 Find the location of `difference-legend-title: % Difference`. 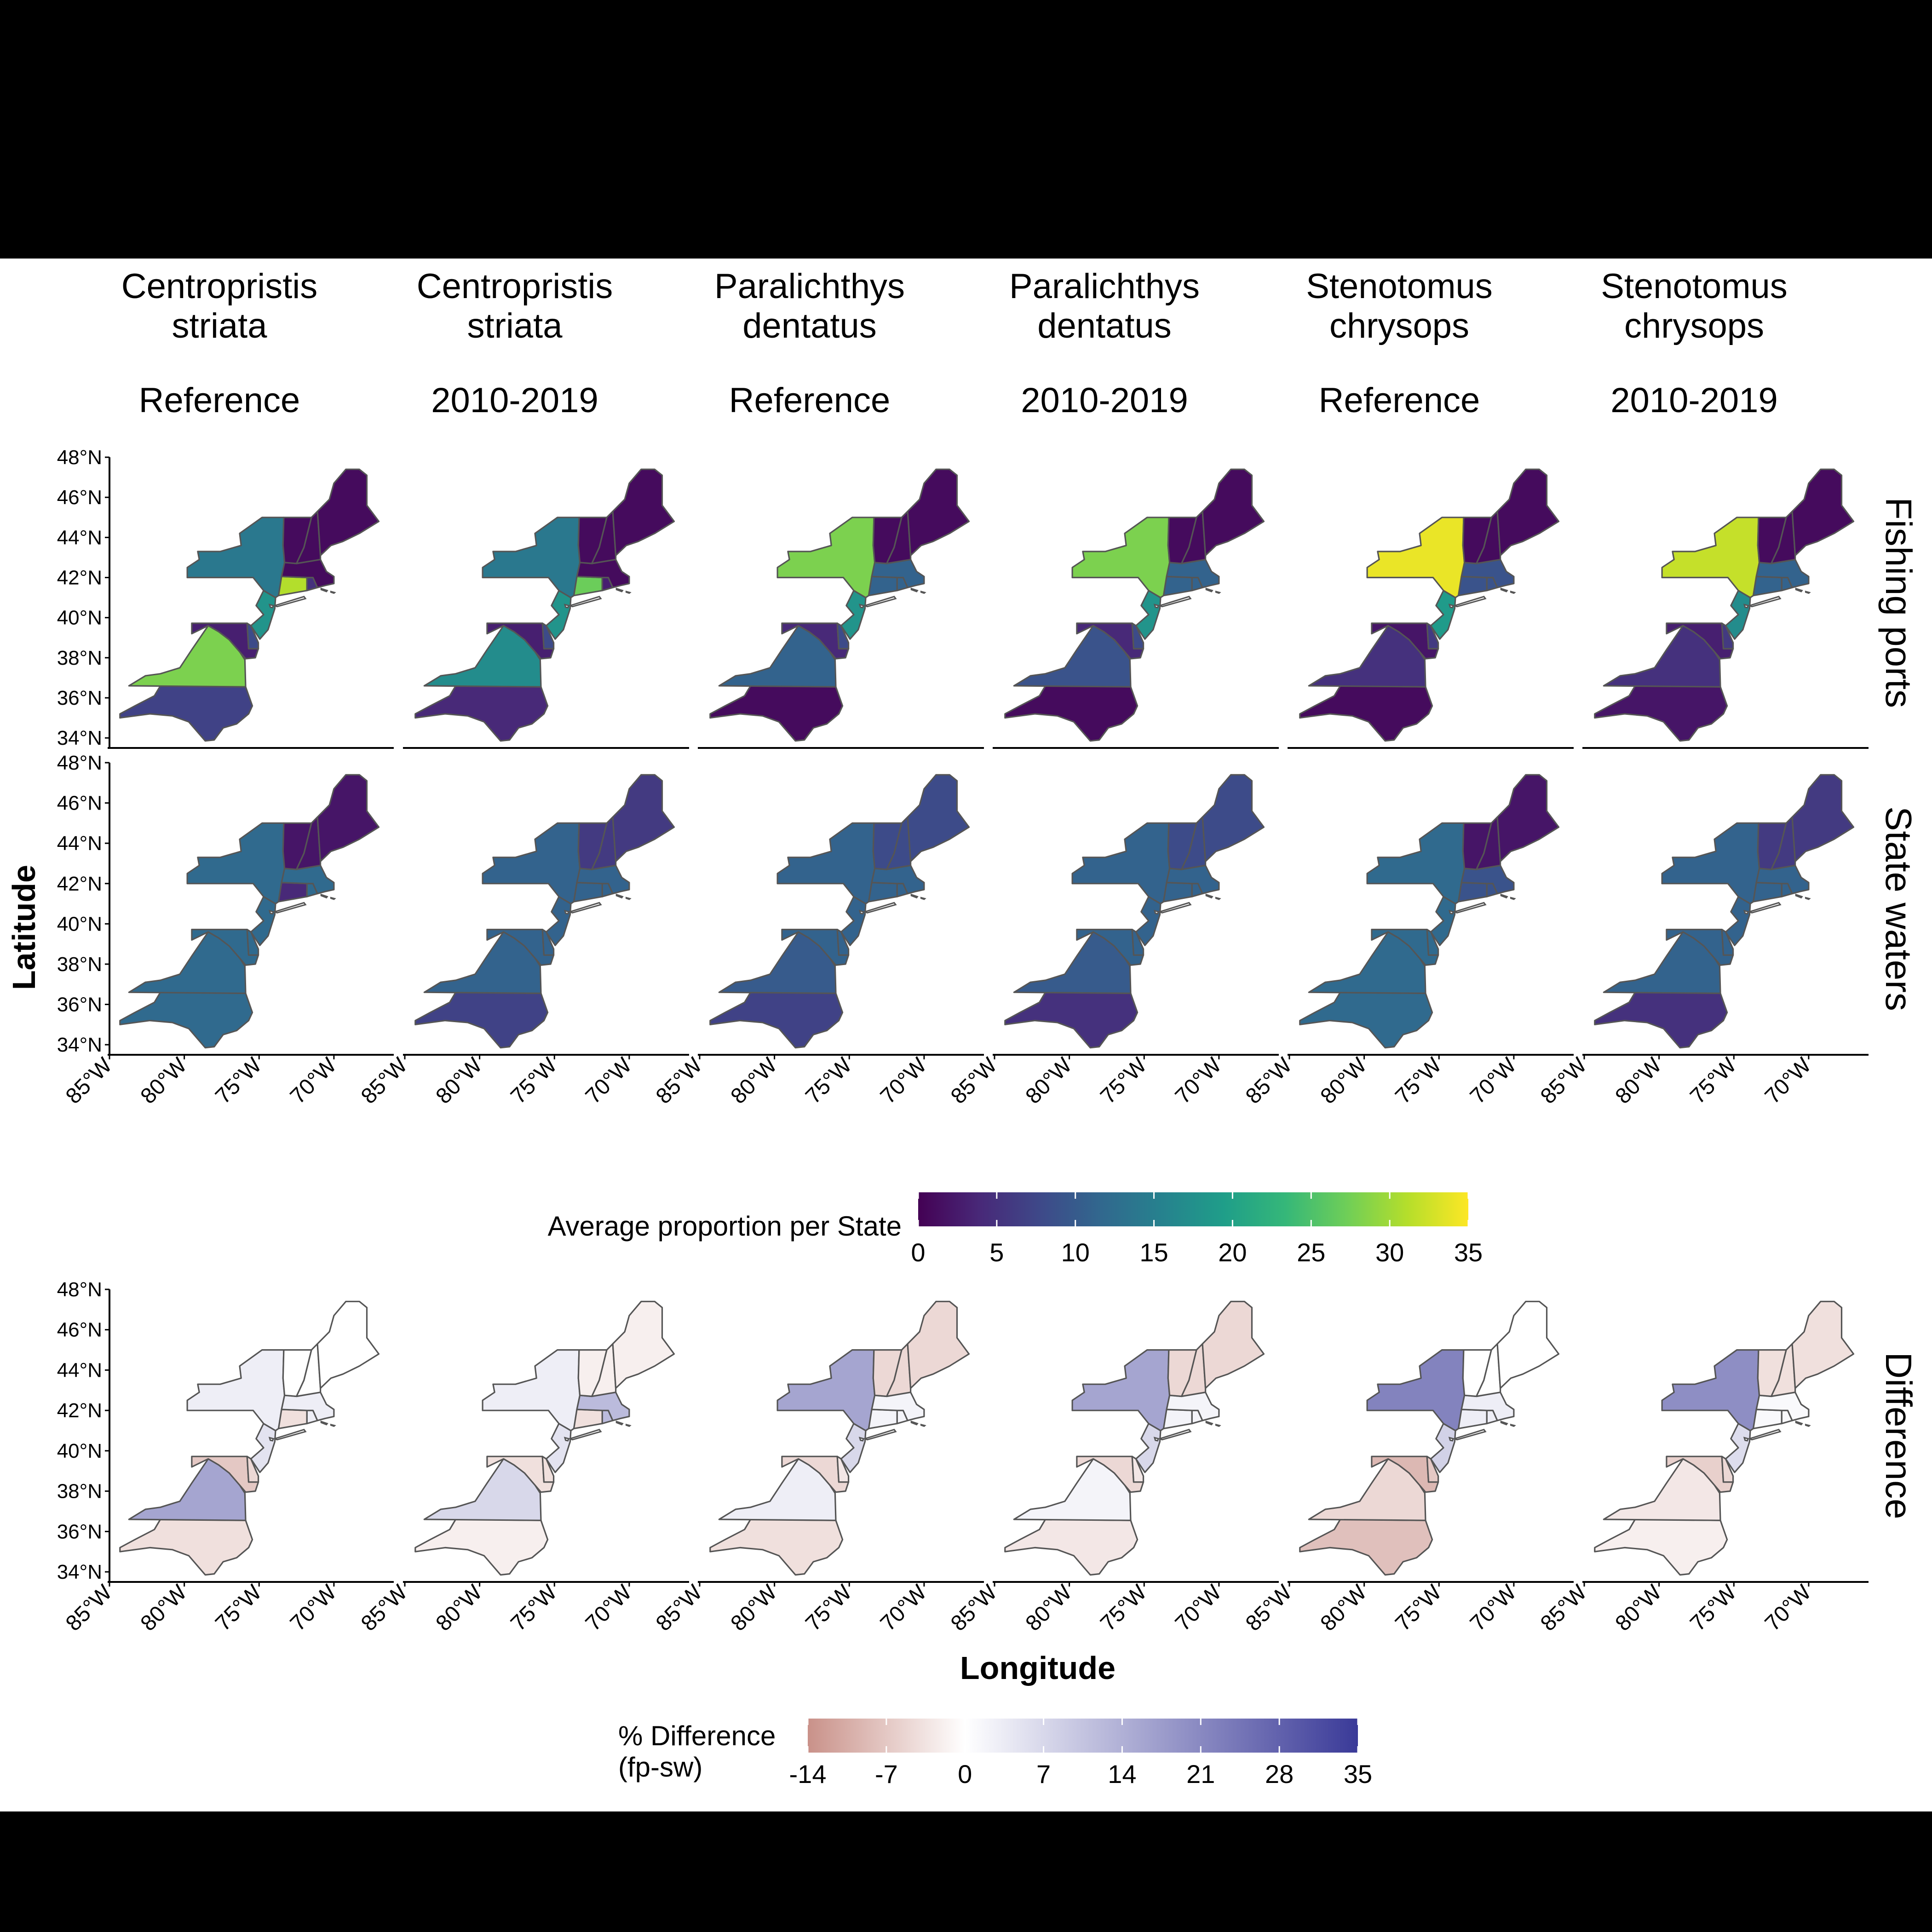

difference-legend-title: % Difference is located at coordinates (697, 1735).